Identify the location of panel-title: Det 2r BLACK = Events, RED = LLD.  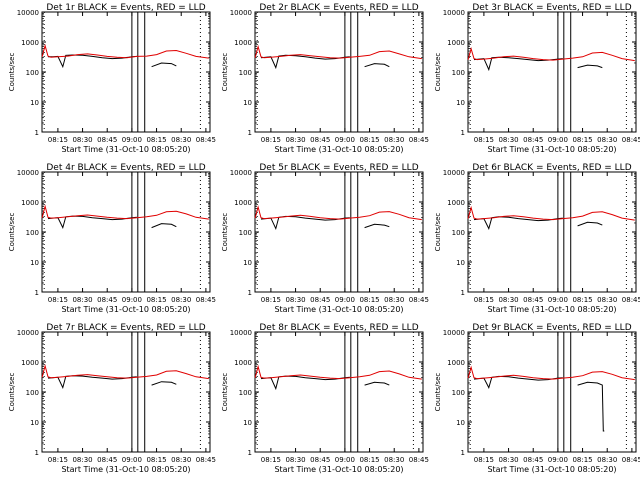
(338, 8).